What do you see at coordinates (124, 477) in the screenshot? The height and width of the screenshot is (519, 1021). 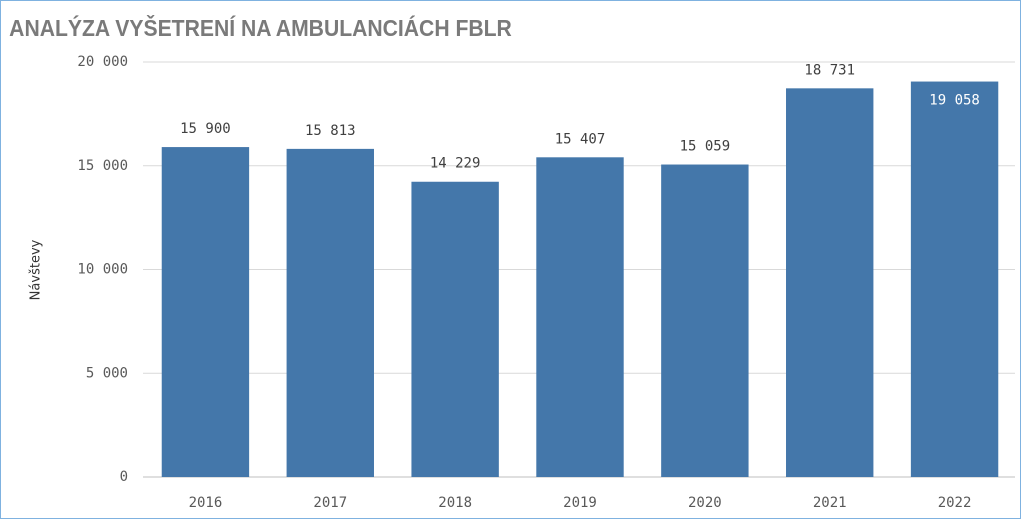 I see `y-tick-label: 0` at bounding box center [124, 477].